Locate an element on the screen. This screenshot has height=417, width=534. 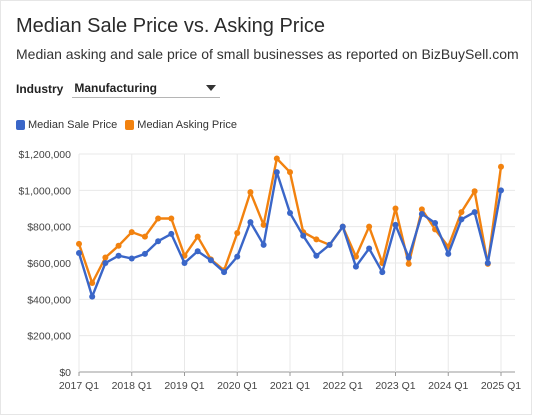
y-tick-label: $600,000 is located at coordinates (49, 264).